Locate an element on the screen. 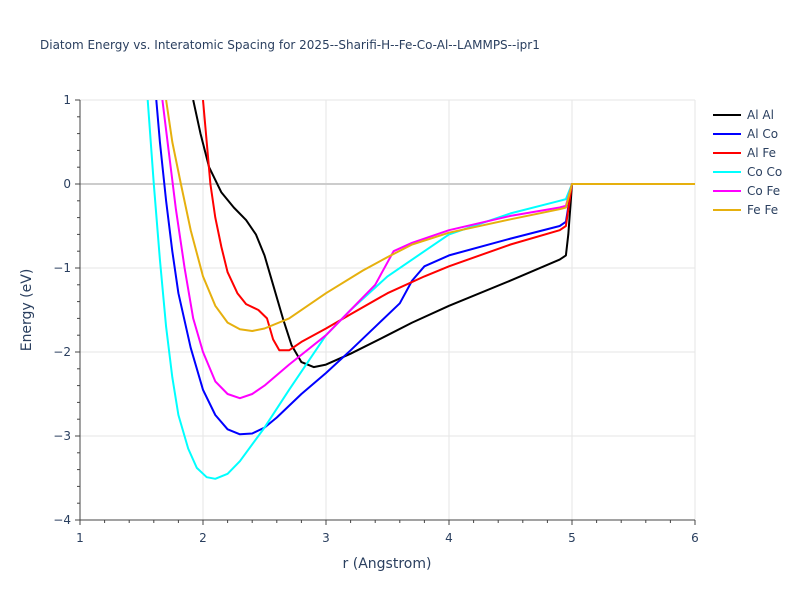 The width and height of the screenshot is (800, 604). legend-item-al-al: Al Al is located at coordinates (743, 115).